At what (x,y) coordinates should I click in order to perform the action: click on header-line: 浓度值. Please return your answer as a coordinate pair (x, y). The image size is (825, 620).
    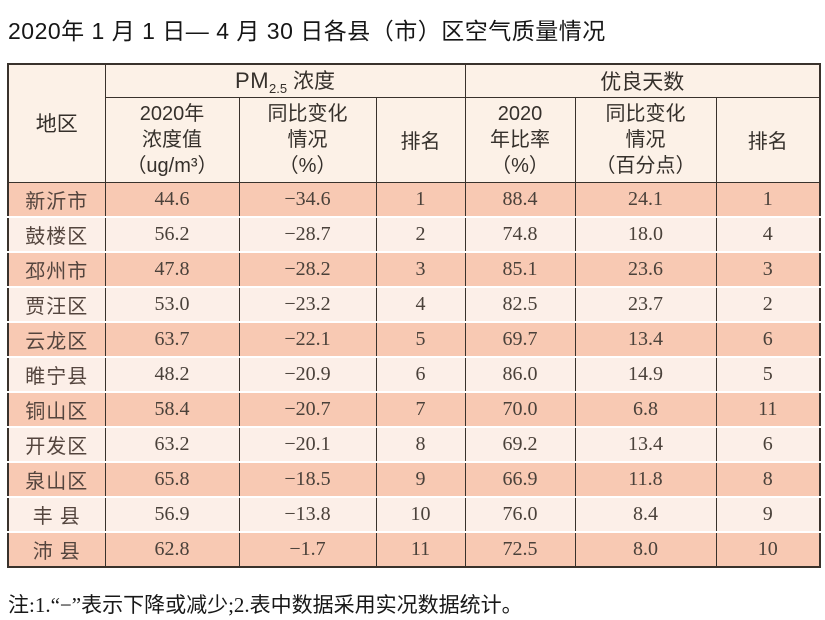
    Looking at the image, I should click on (172, 139).